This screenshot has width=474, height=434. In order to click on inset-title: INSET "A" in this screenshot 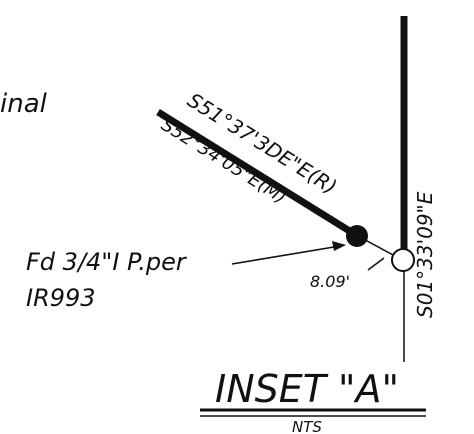, I will do `click(307, 389)`.